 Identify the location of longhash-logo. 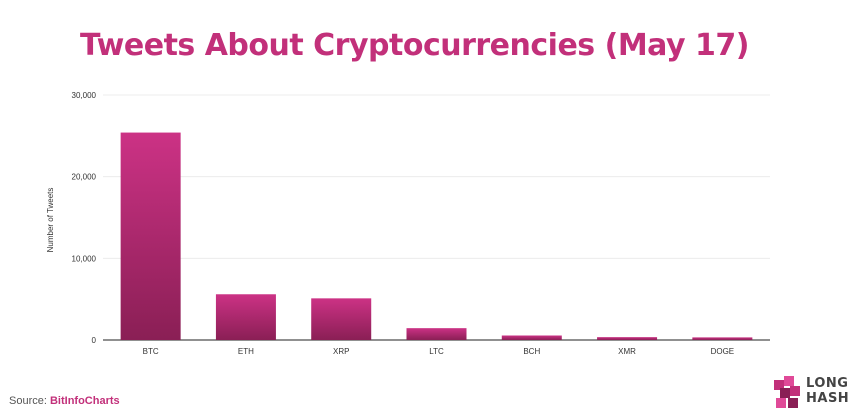
(787, 392).